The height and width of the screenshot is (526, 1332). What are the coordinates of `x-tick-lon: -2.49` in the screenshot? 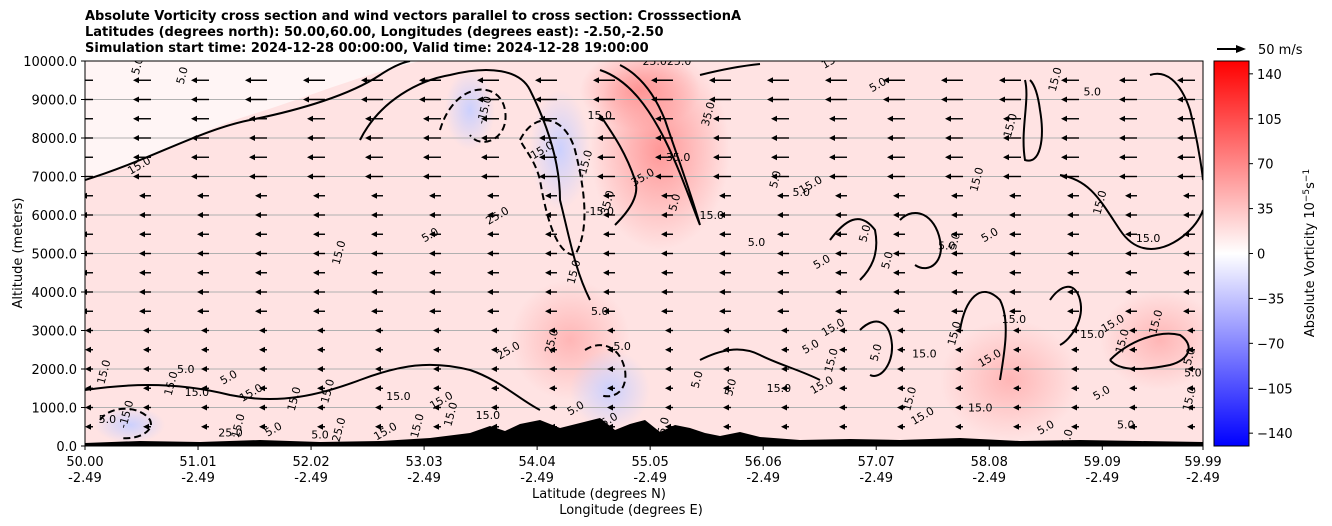 It's located at (763, 478).